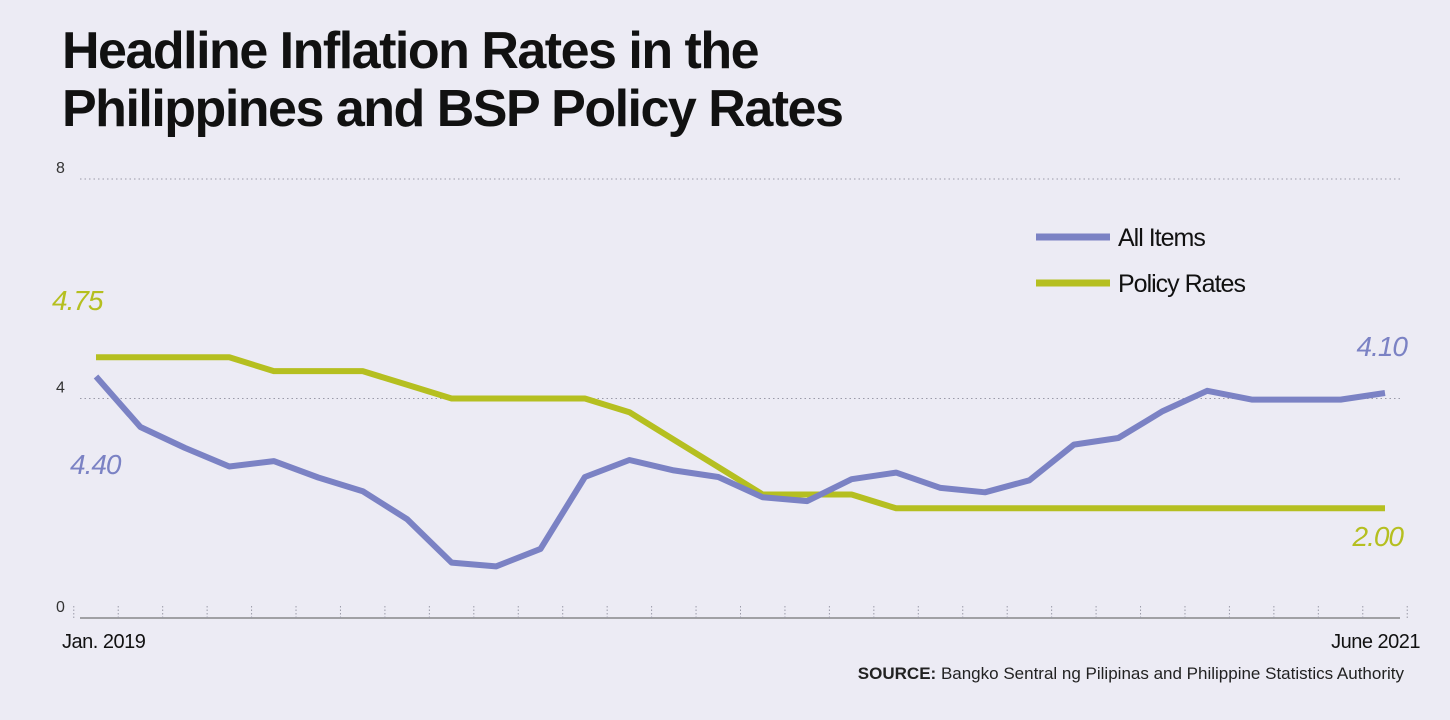  What do you see at coordinates (1141, 261) in the screenshot?
I see `legend: All Items Policy Rates` at bounding box center [1141, 261].